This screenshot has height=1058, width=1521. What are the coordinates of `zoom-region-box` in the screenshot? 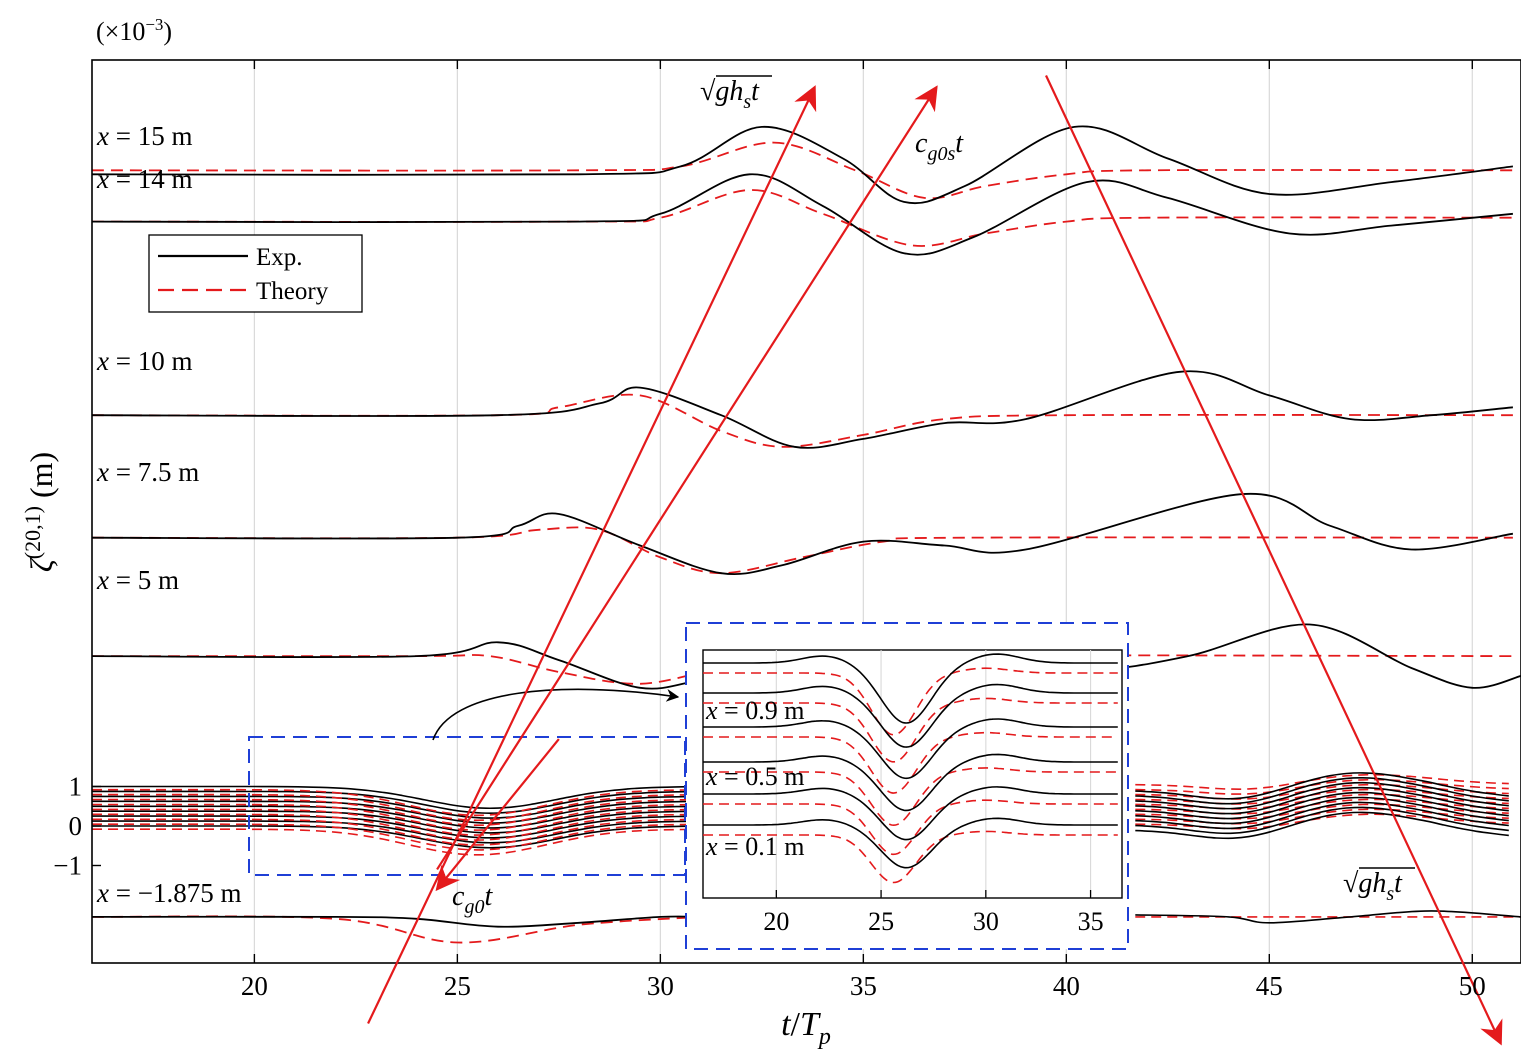 It's located at (467, 806).